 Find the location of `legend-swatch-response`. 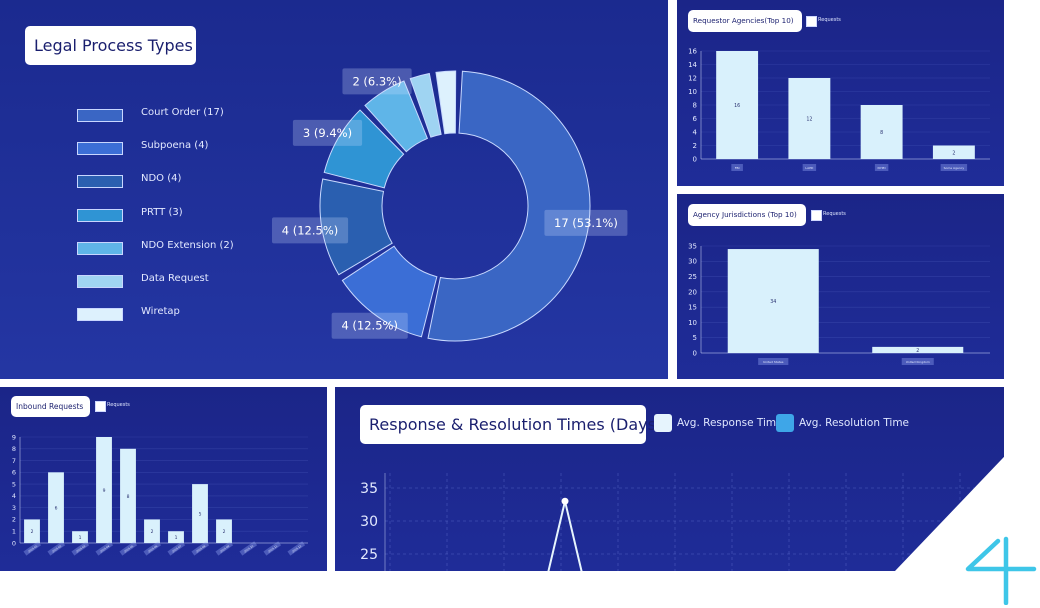

legend-swatch-response is located at coordinates (663, 423).